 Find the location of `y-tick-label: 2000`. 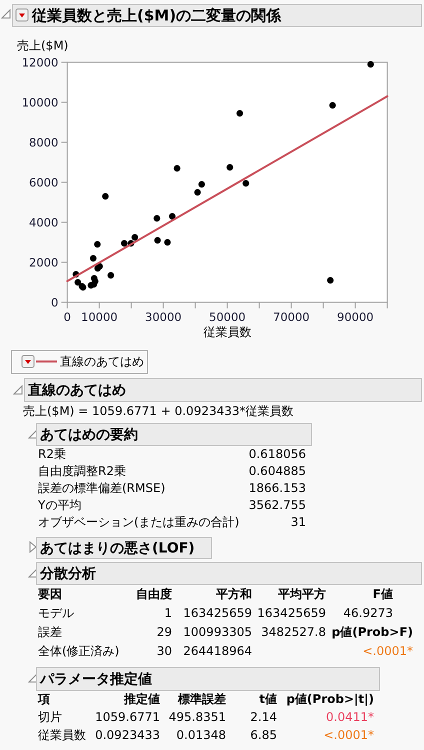

y-tick-label: 2000 is located at coordinates (43, 262).